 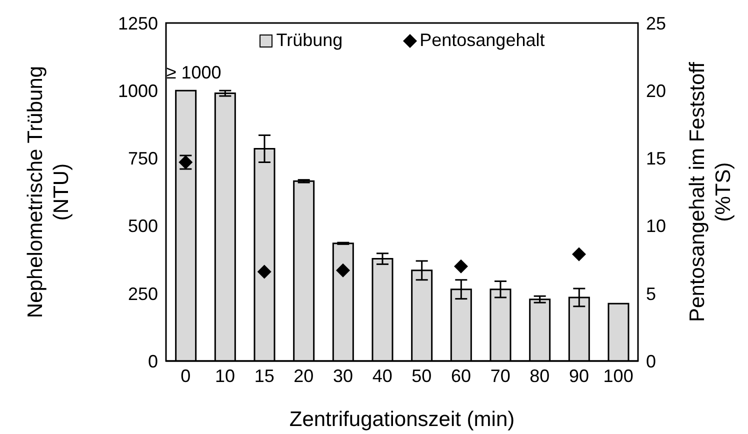 What do you see at coordinates (343, 376) in the screenshot?
I see `x-tick-label: 30` at bounding box center [343, 376].